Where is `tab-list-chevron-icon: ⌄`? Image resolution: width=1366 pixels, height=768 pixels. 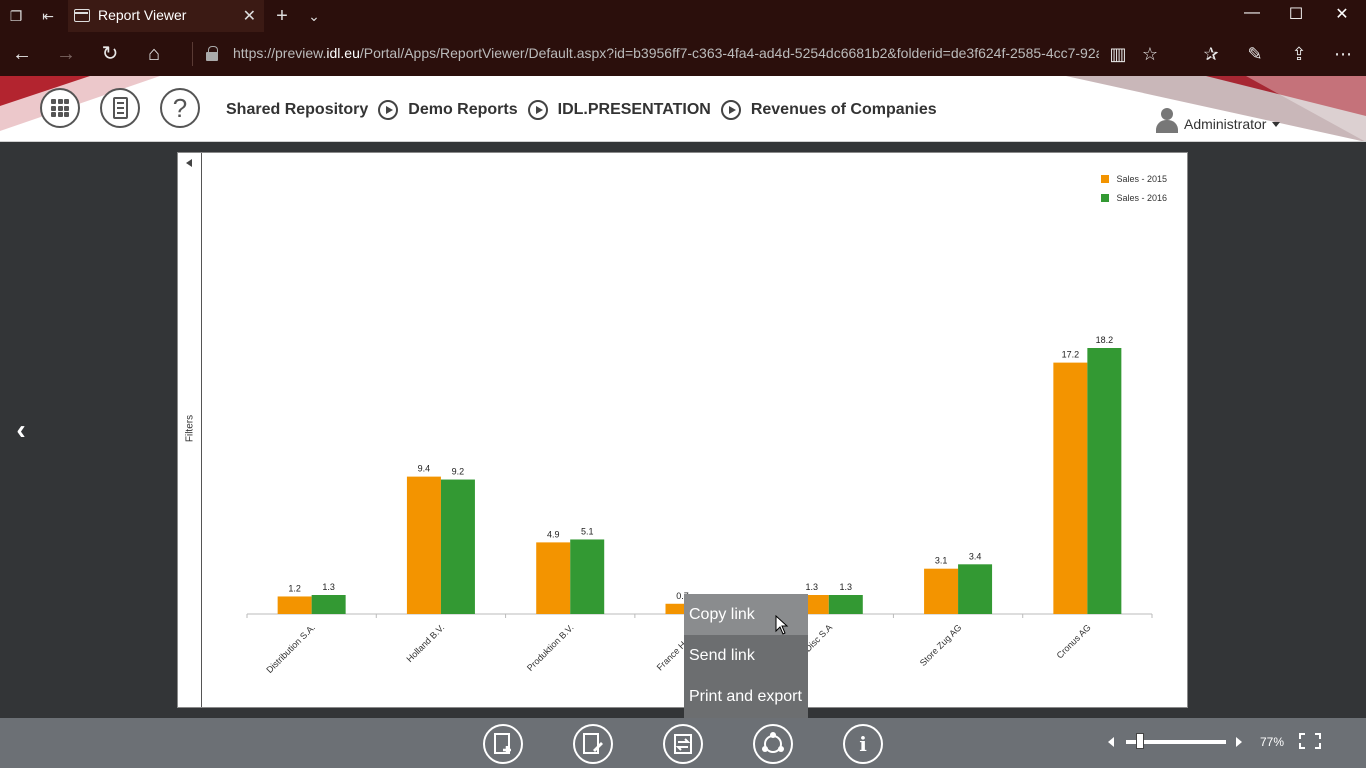 tab-list-chevron-icon: ⌄ is located at coordinates (314, 16).